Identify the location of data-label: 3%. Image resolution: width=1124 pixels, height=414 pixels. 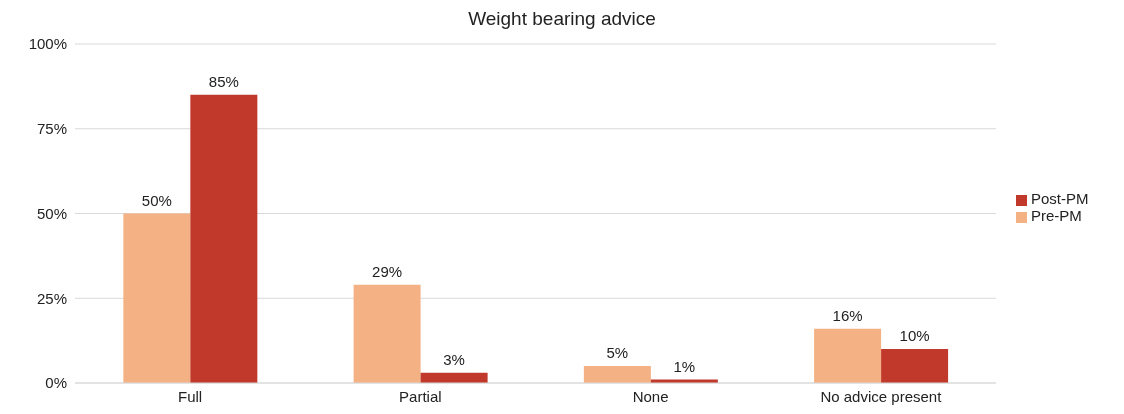
(454, 359).